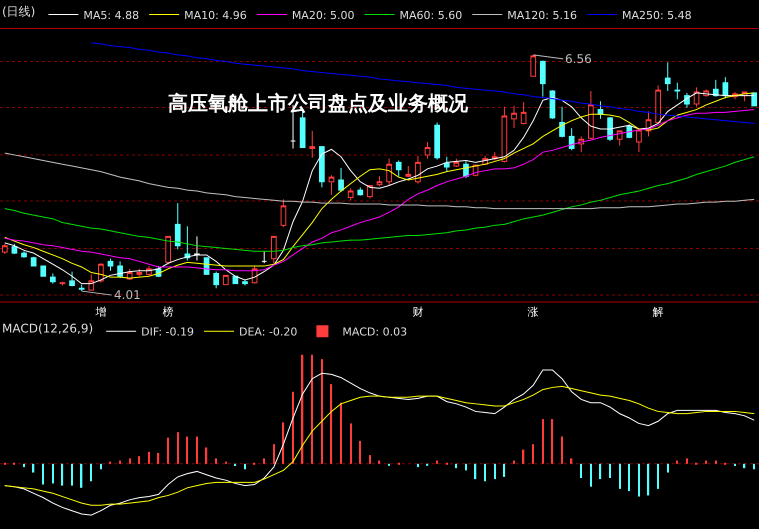 The image size is (759, 529). Describe the element at coordinates (127, 295) in the screenshot. I see `annotation: 4.01` at that location.